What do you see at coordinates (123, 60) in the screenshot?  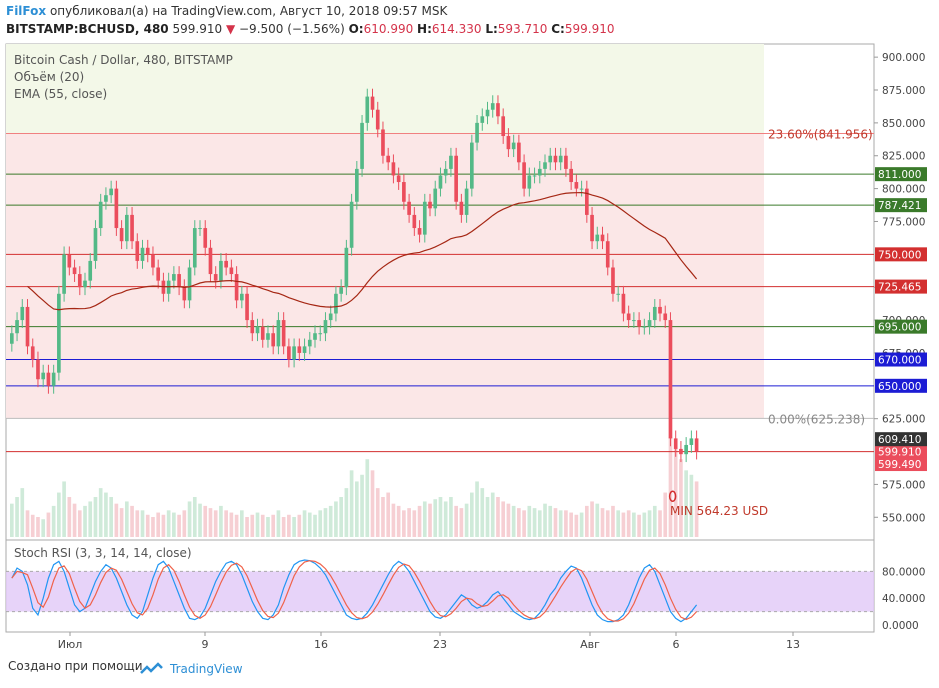 I see `chart-title: Bitcoin Cash / Dollar, 480, BITSTAMP` at bounding box center [123, 60].